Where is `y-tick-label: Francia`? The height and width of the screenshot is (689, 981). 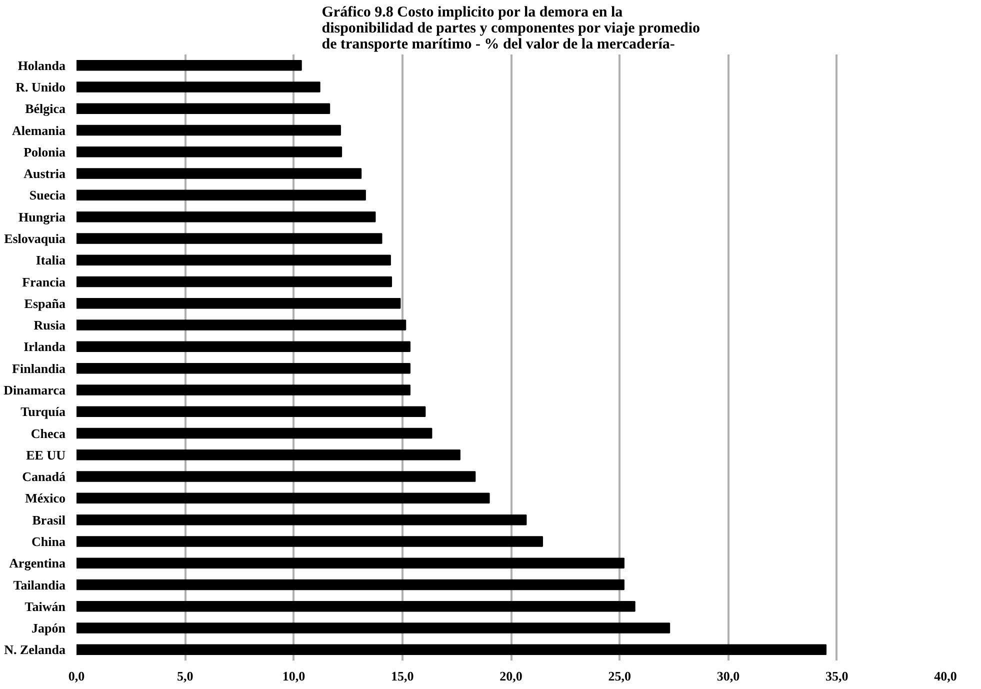 y-tick-label: Francia is located at coordinates (44, 282).